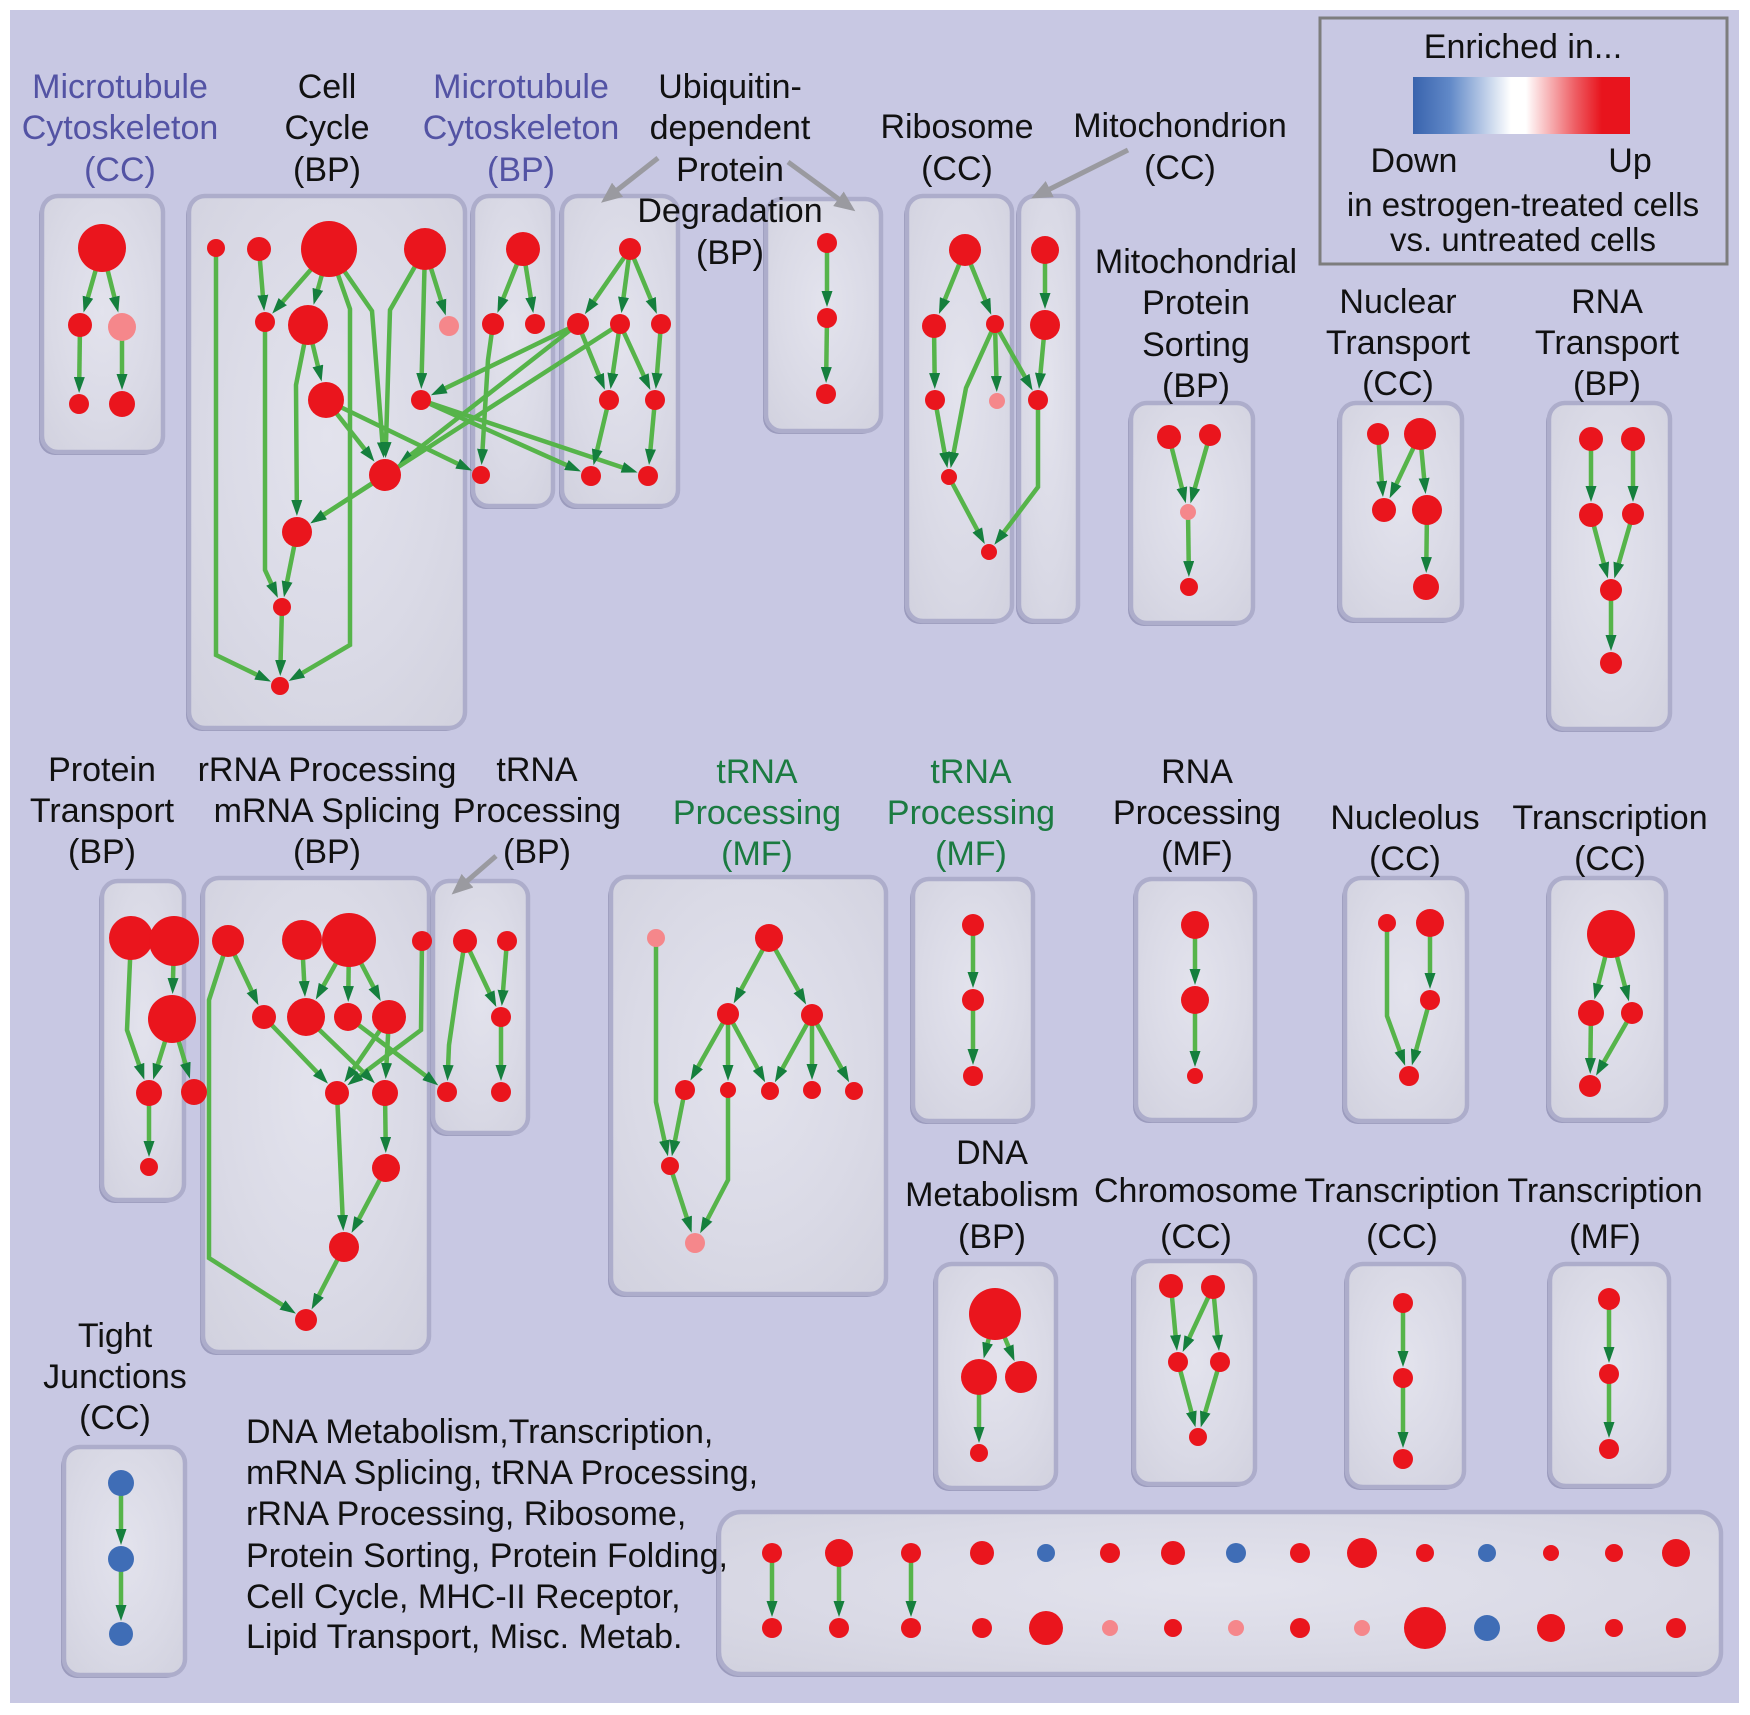  What do you see at coordinates (730, 128) in the screenshot?
I see `svg-text: dependent` at bounding box center [730, 128].